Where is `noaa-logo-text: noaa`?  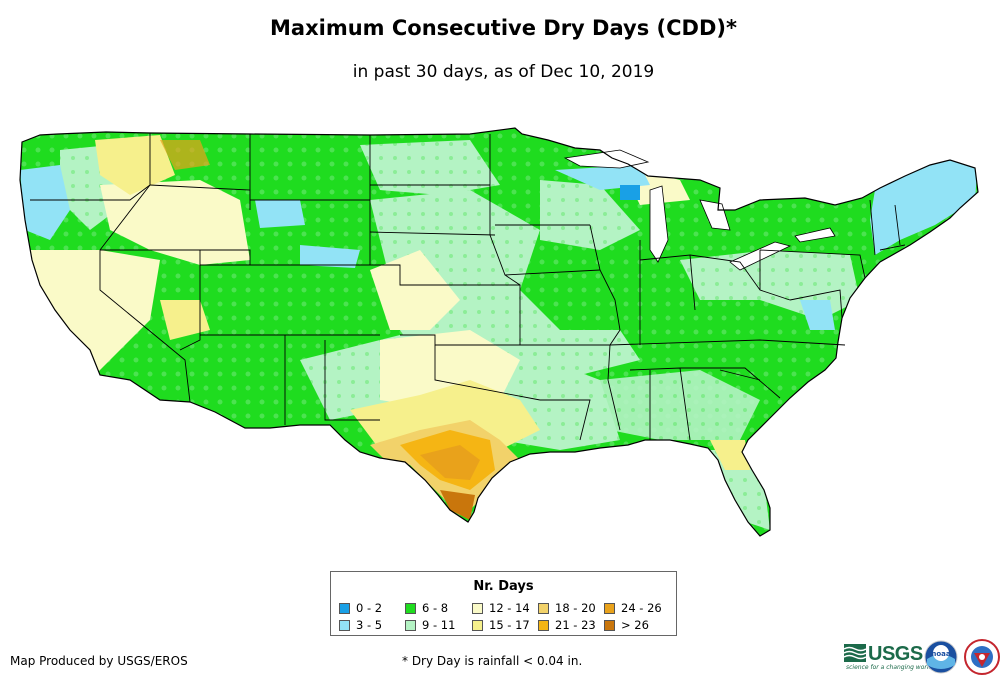
noaa-logo-text: noaa is located at coordinates (941, 654).